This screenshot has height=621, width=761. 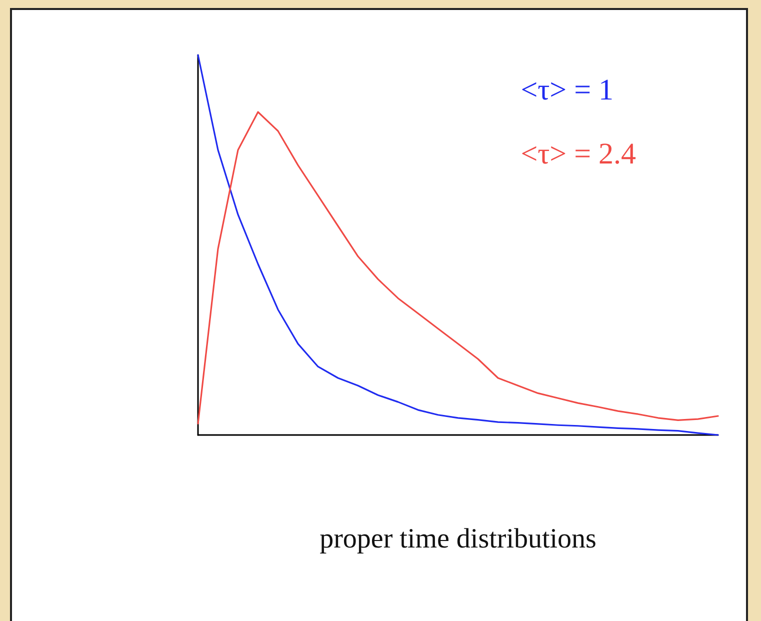 I want to click on text: <τ> = 1, so click(x=567, y=90).